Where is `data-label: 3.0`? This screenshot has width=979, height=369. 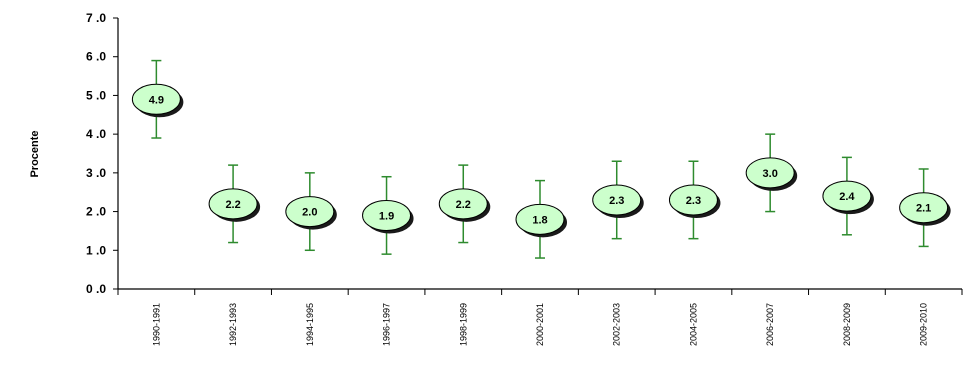 data-label: 3.0 is located at coordinates (770, 174).